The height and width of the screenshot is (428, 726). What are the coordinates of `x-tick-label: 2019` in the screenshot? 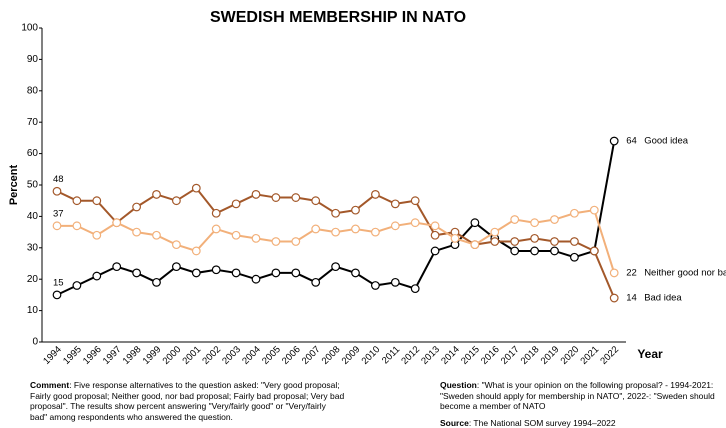 It's located at (550, 355).